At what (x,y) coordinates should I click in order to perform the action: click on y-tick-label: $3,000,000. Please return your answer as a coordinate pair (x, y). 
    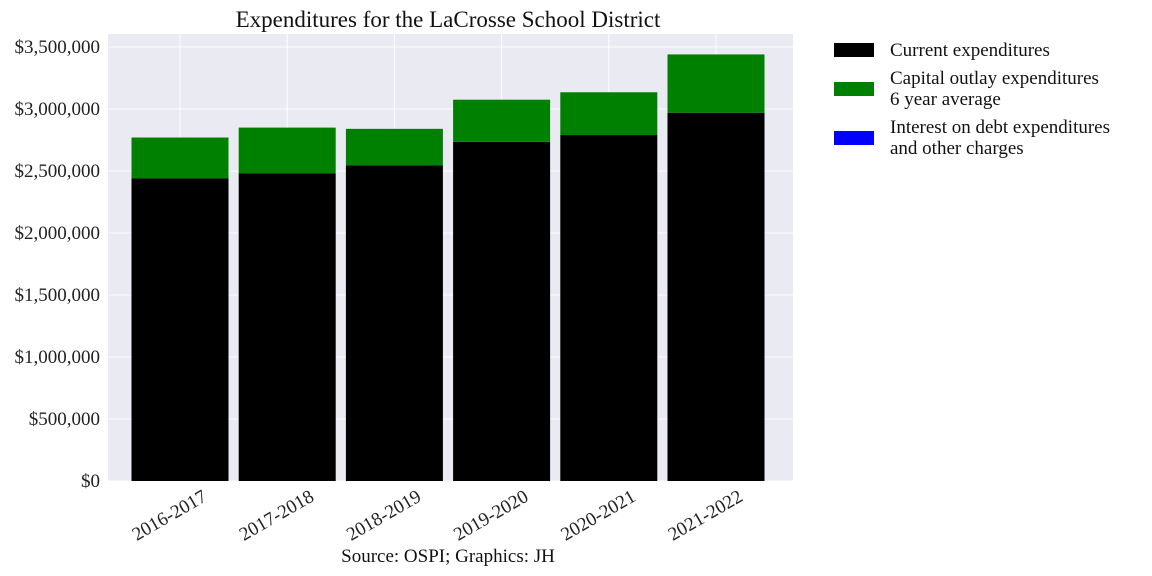
    Looking at the image, I should click on (58, 109).